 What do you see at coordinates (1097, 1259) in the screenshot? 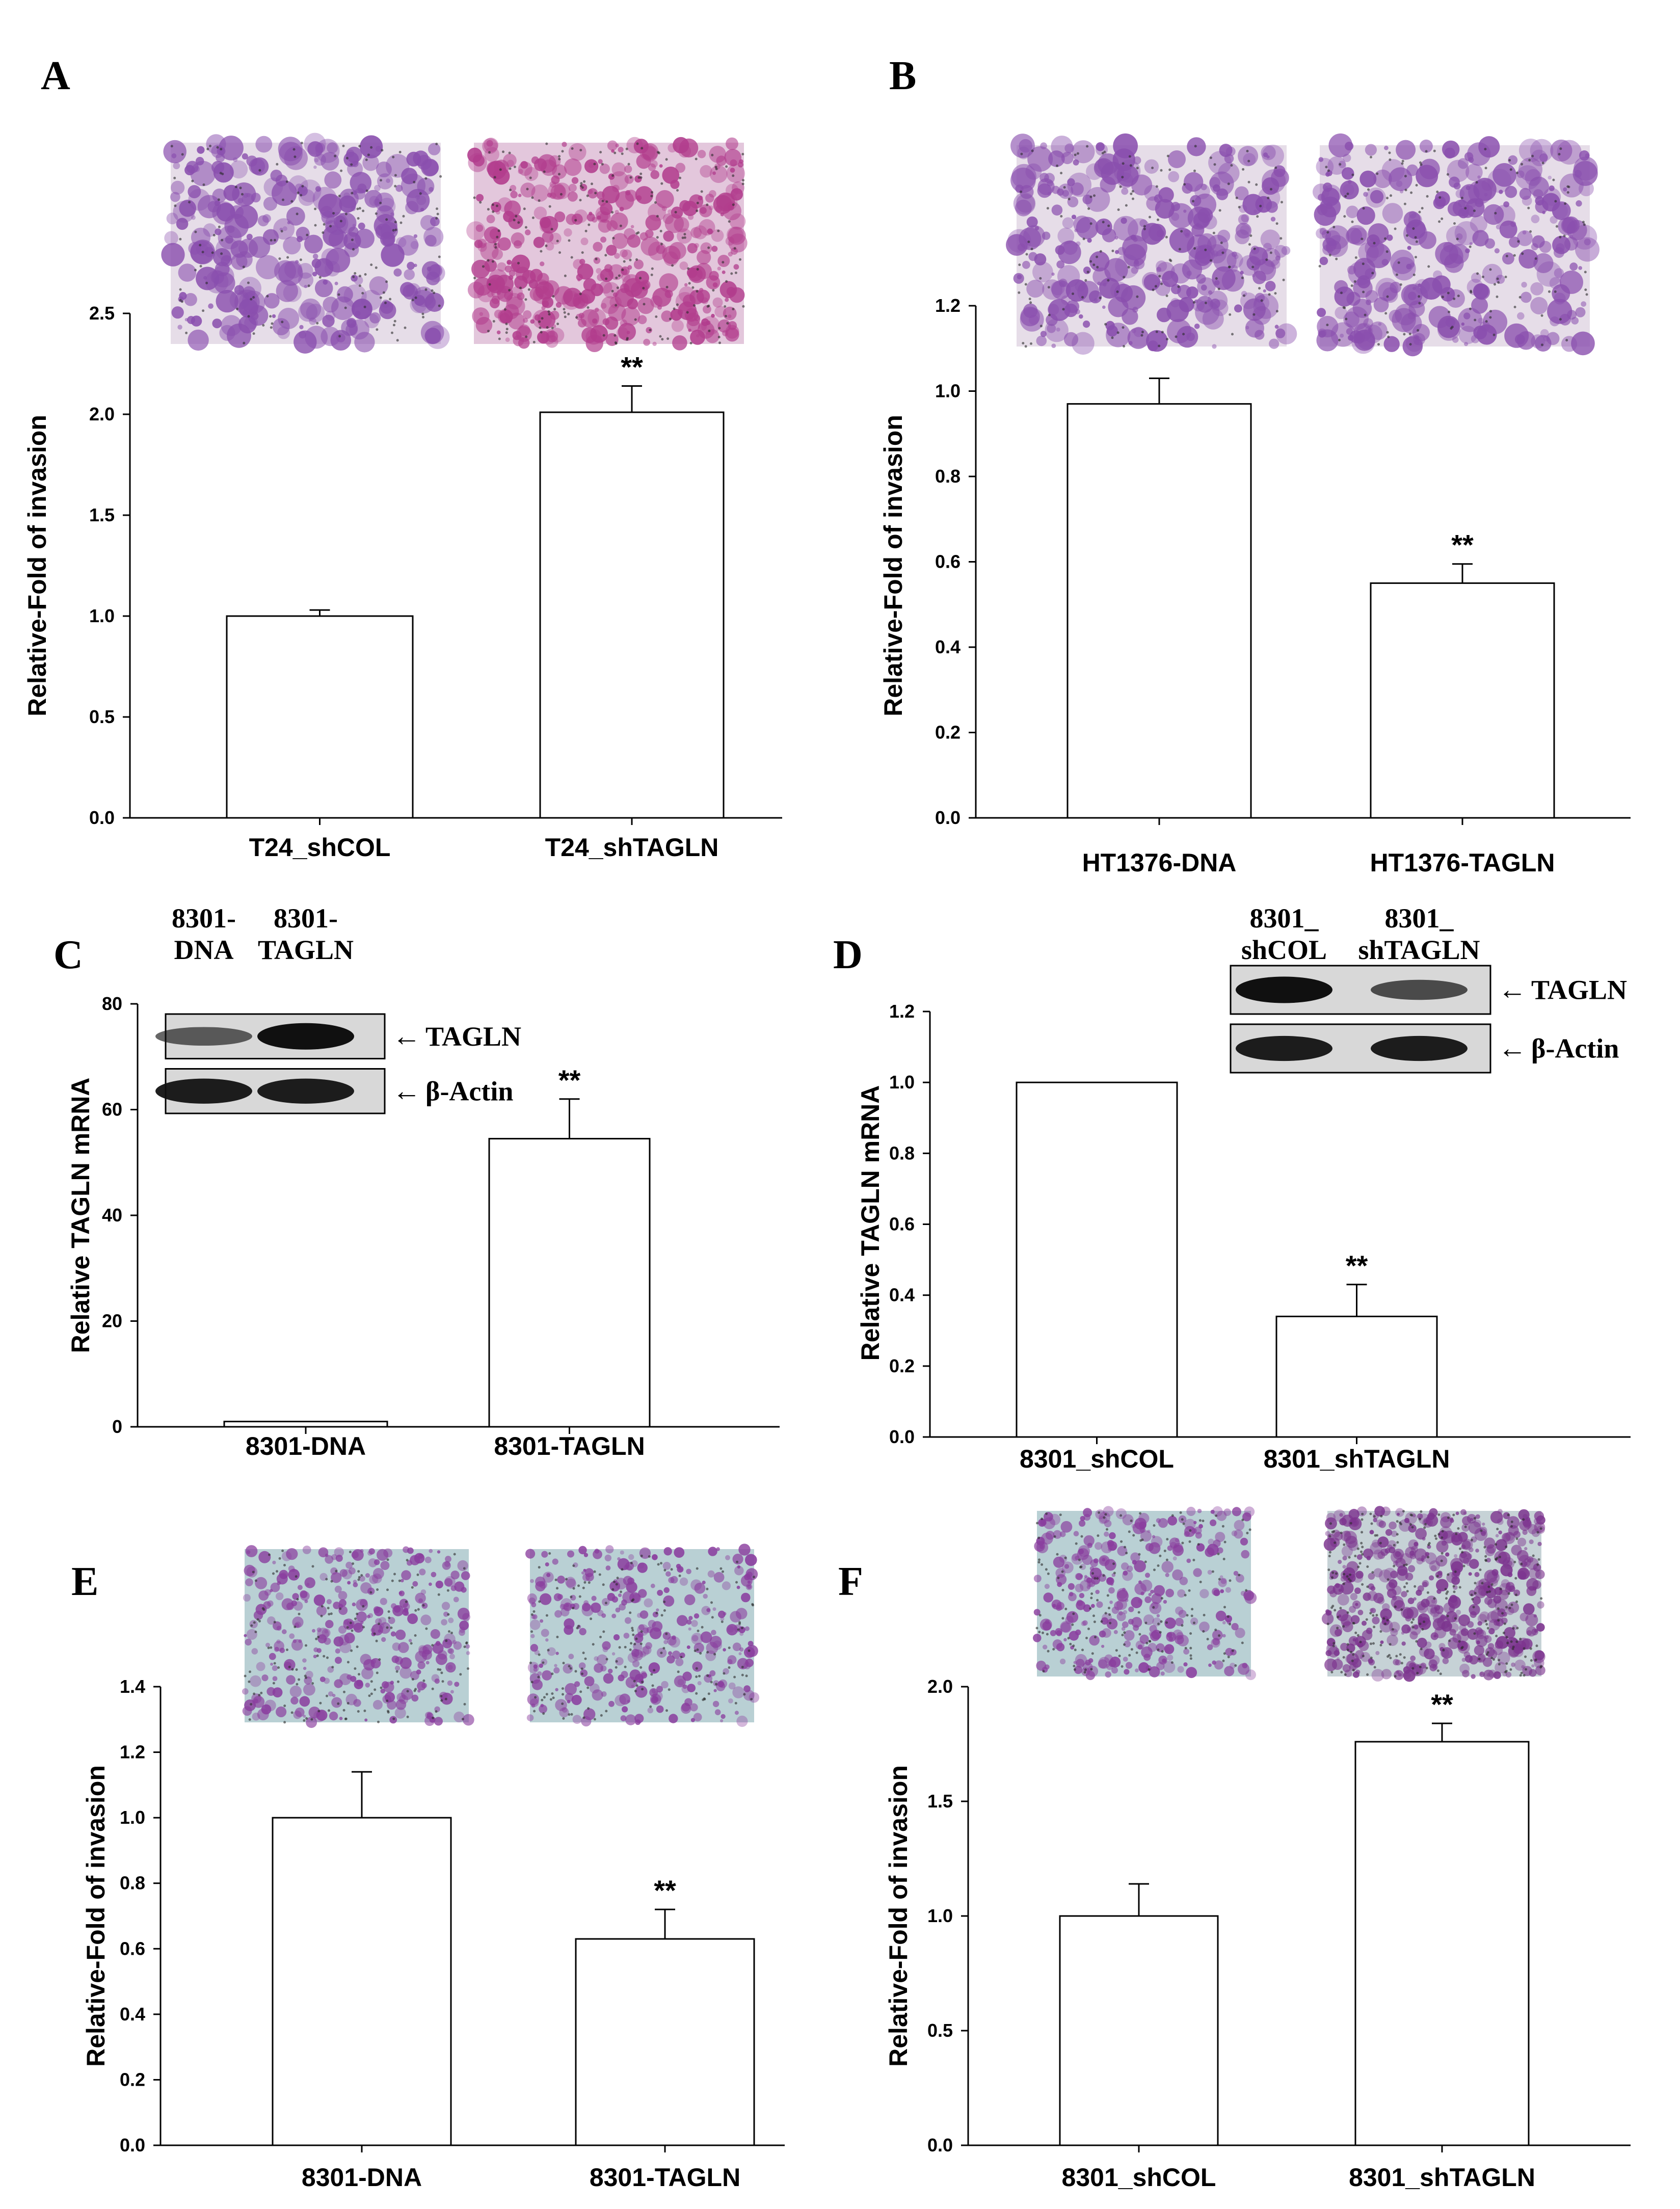
I see `bar-8301-shcol` at bounding box center [1097, 1259].